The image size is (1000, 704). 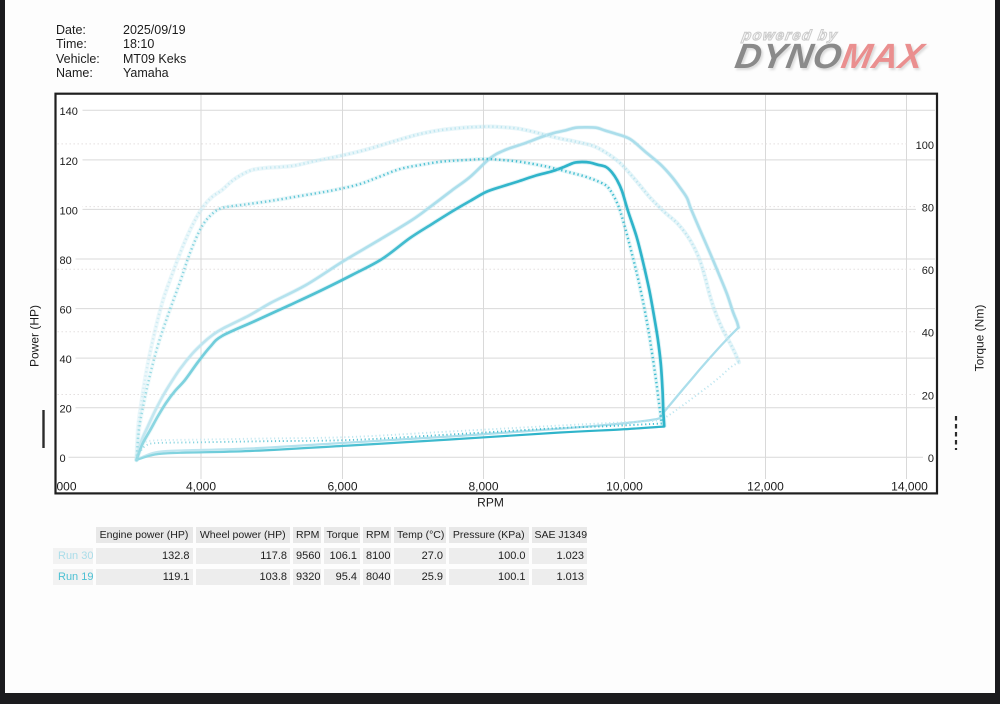 What do you see at coordinates (624, 486) in the screenshot?
I see `svg-text: 10,000` at bounding box center [624, 486].